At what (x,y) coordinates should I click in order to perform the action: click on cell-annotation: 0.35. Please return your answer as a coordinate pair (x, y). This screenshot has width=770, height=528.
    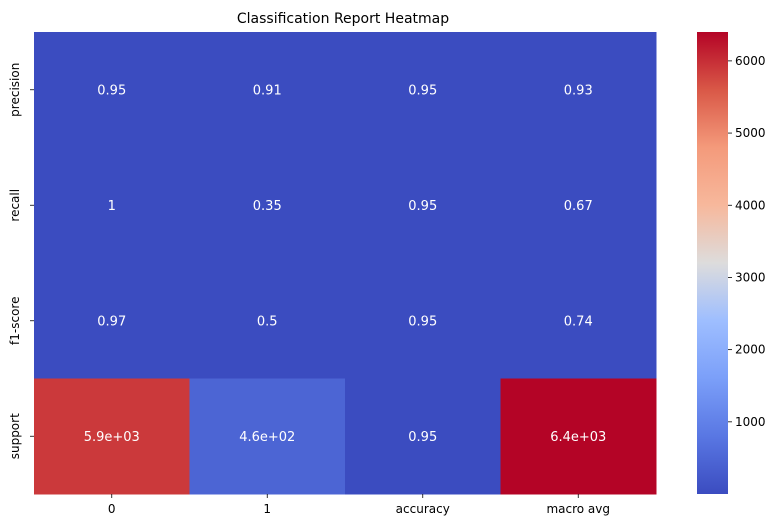
    Looking at the image, I should click on (267, 206).